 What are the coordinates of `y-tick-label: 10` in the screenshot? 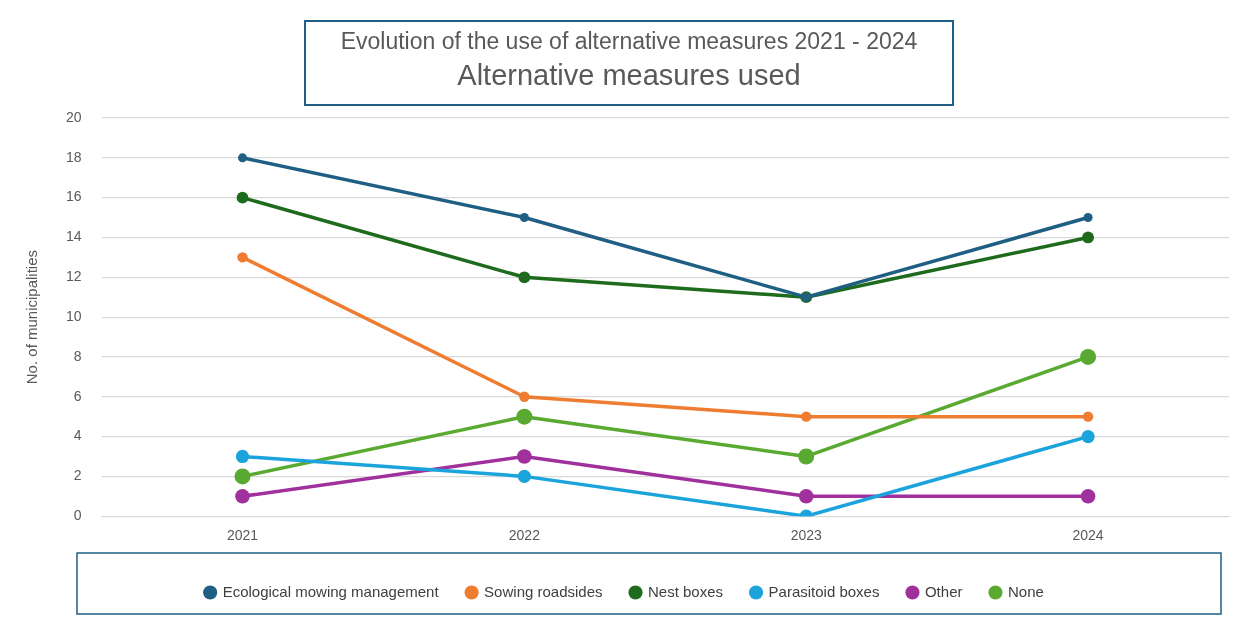 It's located at (73, 315).